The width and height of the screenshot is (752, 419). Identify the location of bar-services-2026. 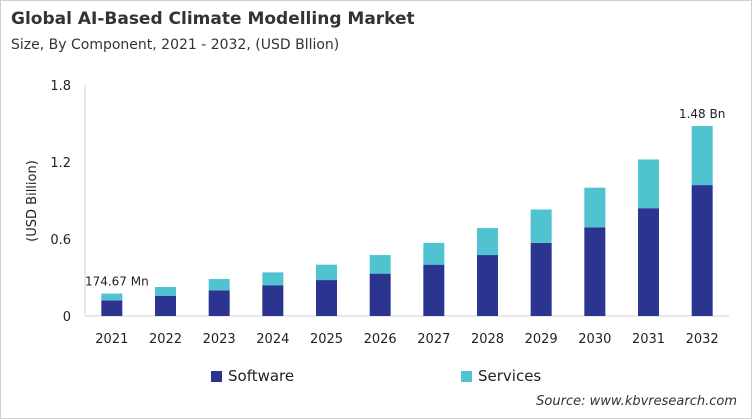
(380, 264).